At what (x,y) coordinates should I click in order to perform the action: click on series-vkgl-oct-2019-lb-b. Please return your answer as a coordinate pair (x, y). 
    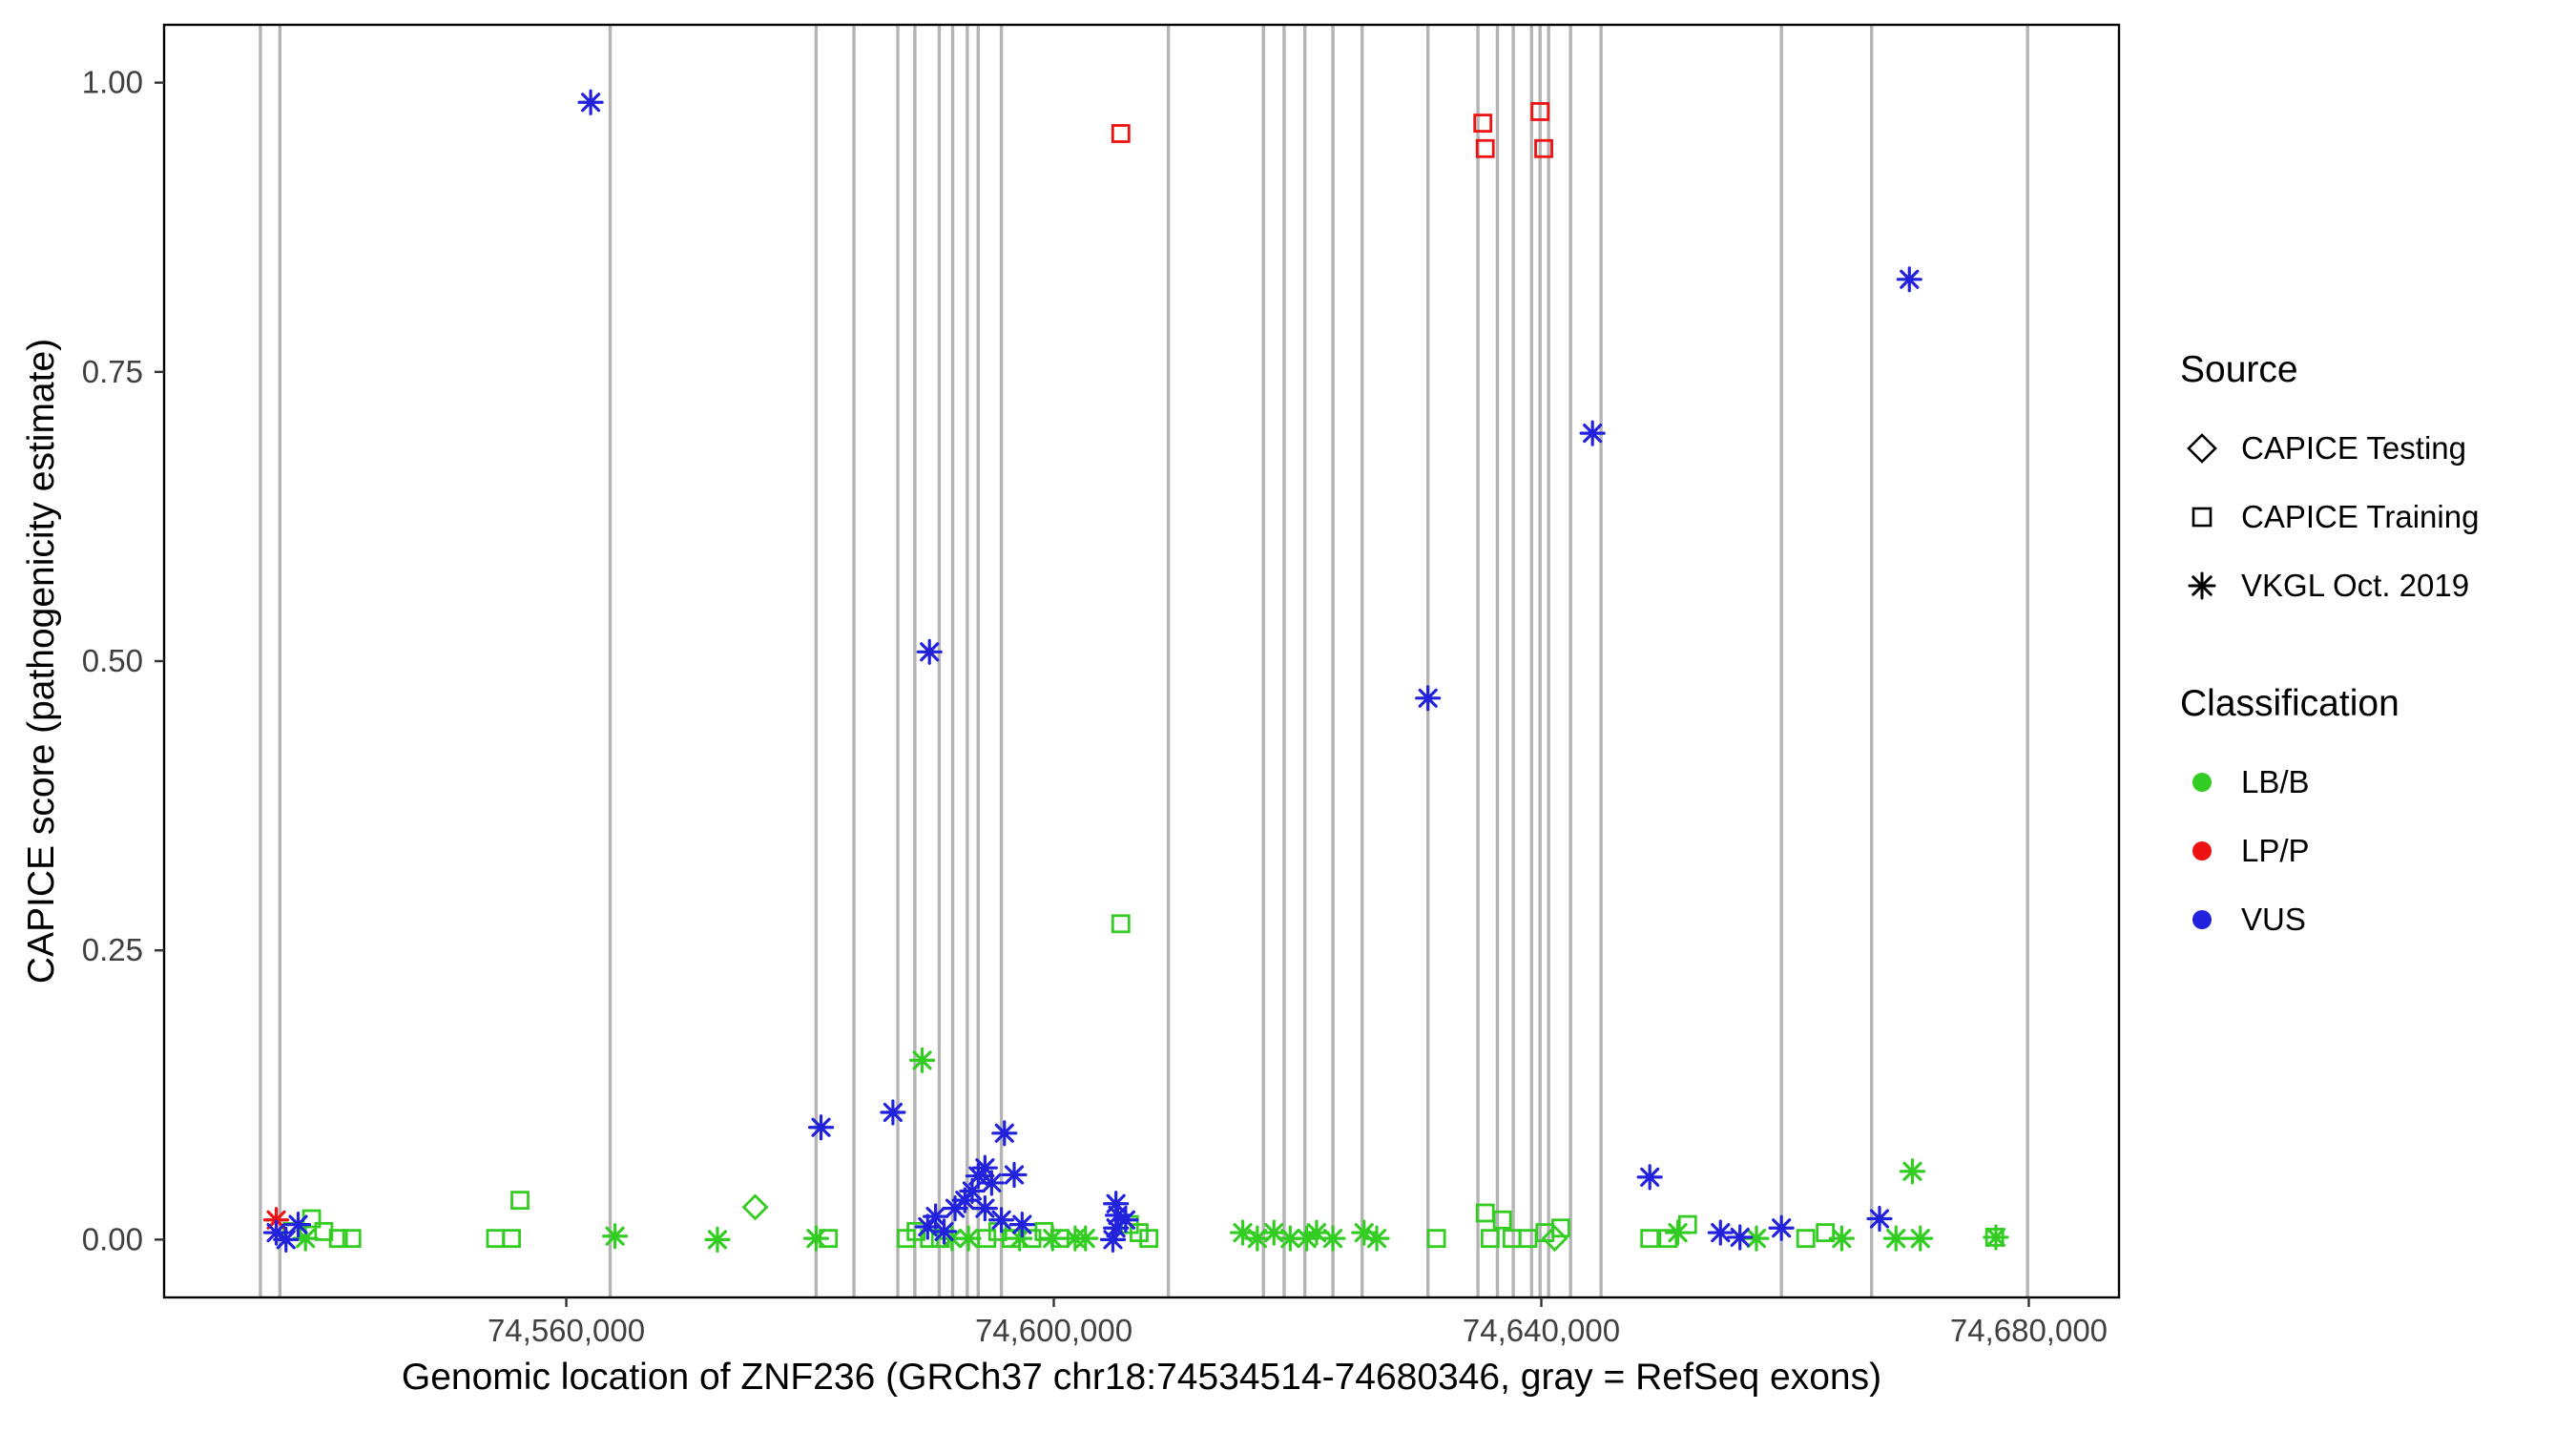
    Looking at the image, I should click on (1150, 1150).